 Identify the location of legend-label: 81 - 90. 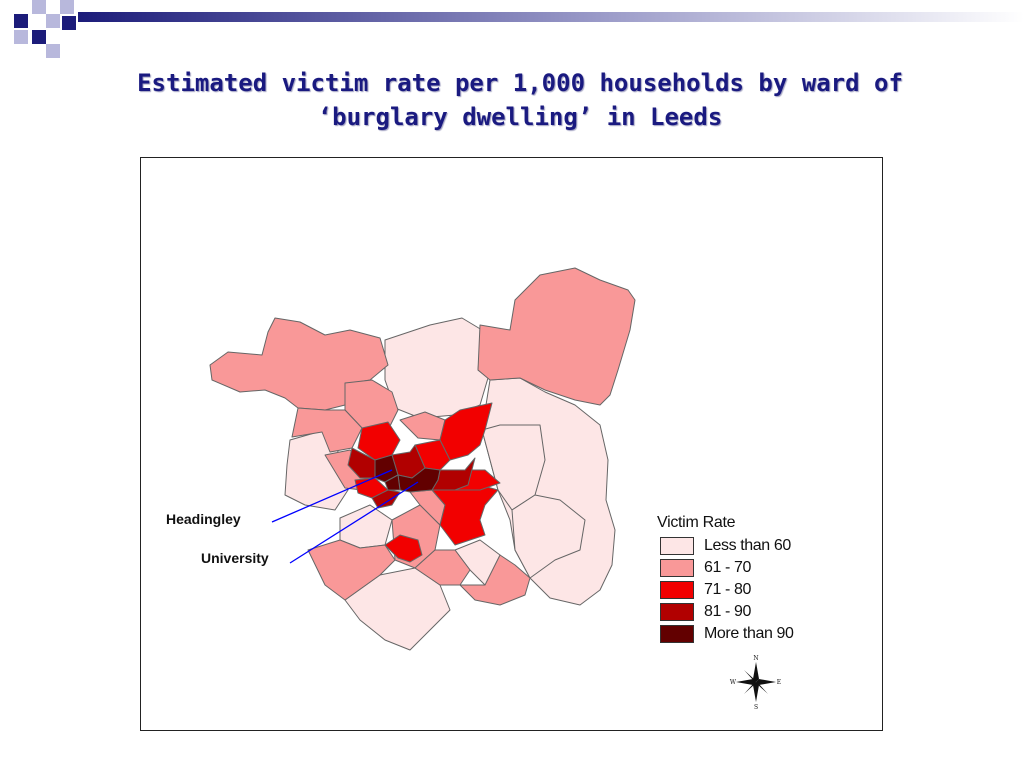
(728, 611).